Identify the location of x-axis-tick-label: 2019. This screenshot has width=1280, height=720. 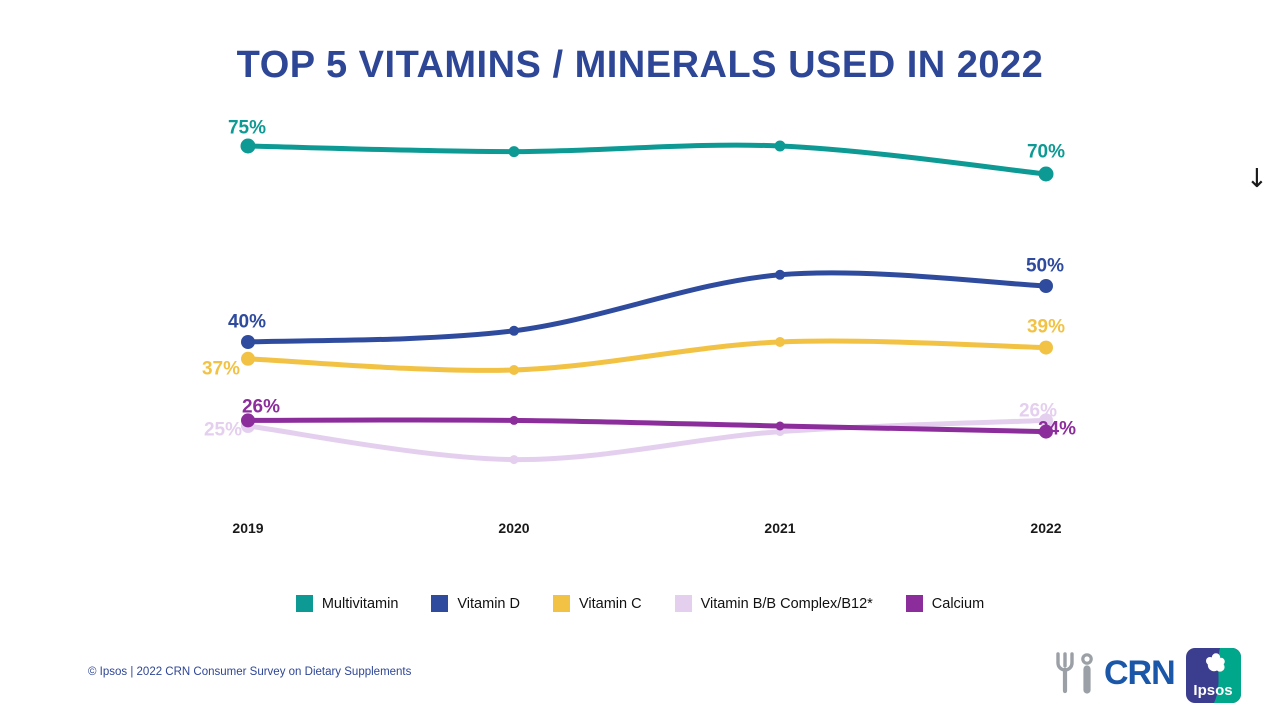
(248, 528).